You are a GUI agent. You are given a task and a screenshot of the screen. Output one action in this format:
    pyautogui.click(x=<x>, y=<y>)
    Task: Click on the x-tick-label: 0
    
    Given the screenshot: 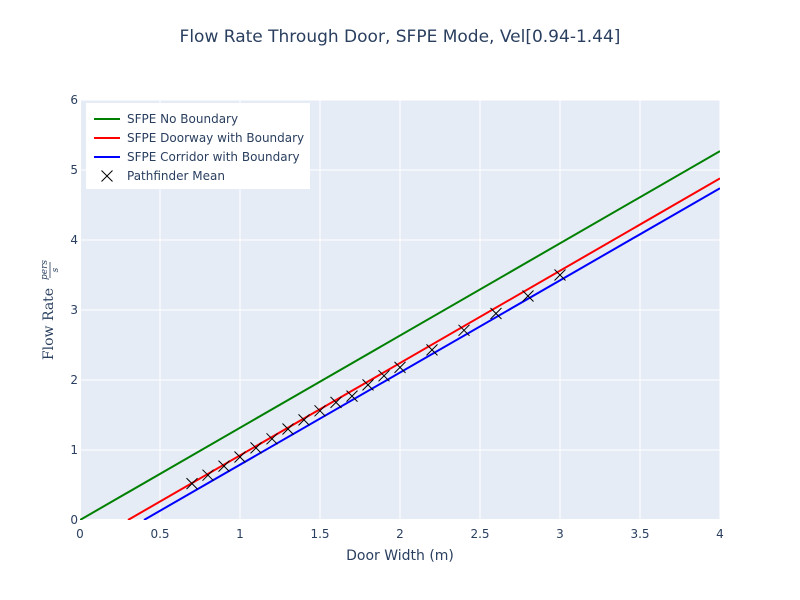 What is the action you would take?
    pyautogui.click(x=80, y=534)
    